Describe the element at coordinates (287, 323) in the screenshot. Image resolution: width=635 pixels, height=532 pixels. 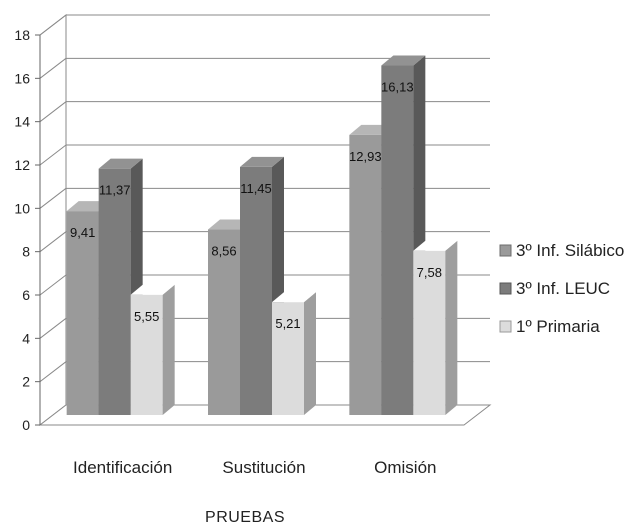
I see `data-label: 5,21` at that location.